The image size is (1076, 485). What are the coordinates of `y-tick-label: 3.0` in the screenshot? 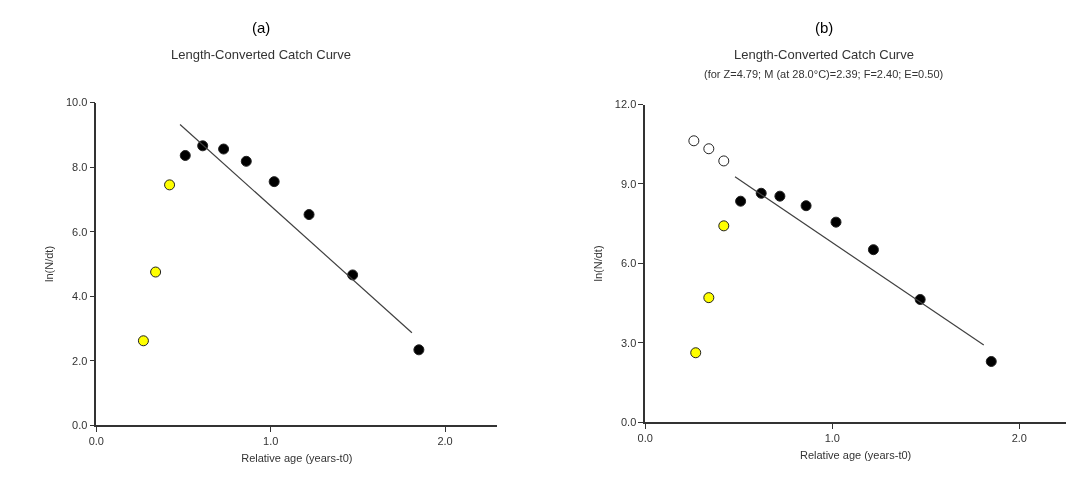 It's located at (628, 342).